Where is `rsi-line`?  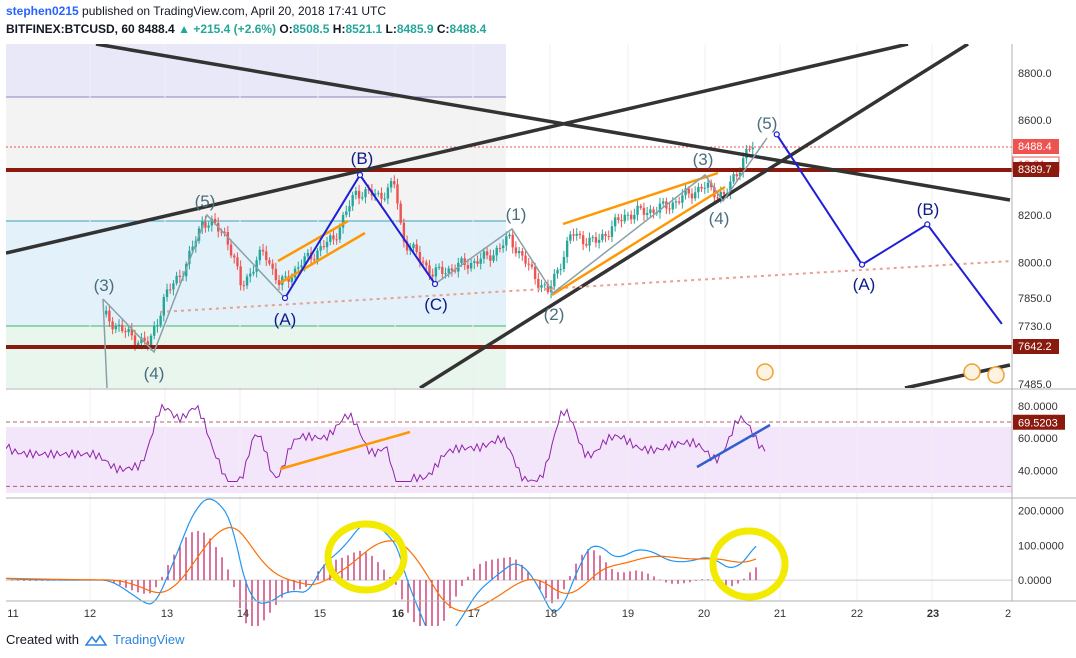
rsi-line is located at coordinates (386, 443).